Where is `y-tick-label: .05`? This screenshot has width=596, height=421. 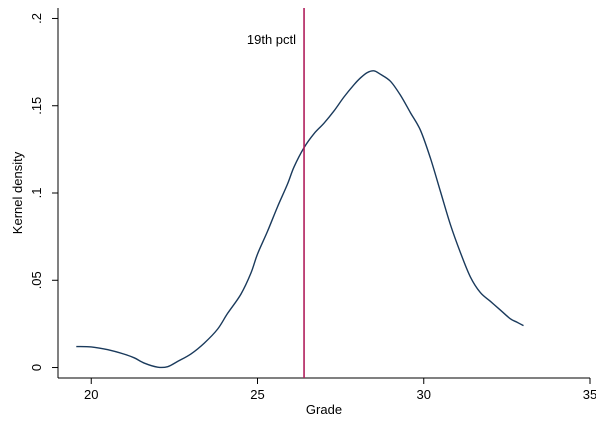 y-tick-label: .05 is located at coordinates (36, 280).